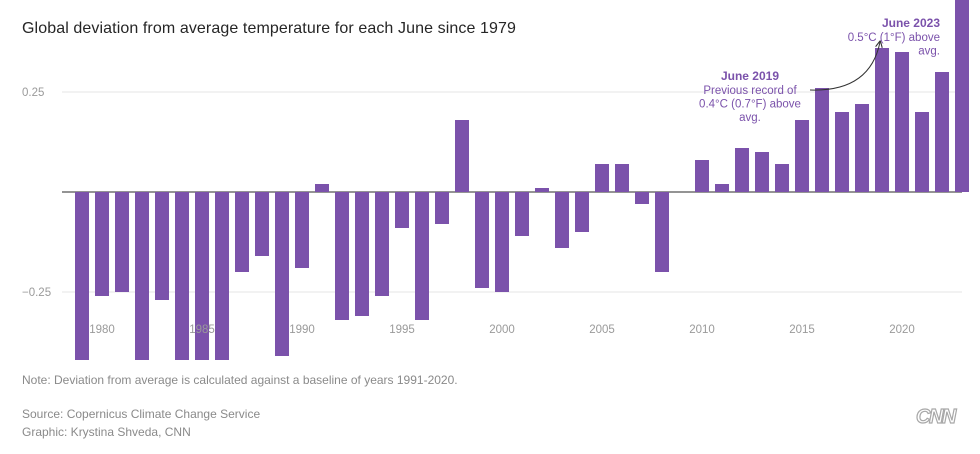 The width and height of the screenshot is (980, 454). Describe the element at coordinates (844, 66) in the screenshot. I see `annotation-arrow` at that location.